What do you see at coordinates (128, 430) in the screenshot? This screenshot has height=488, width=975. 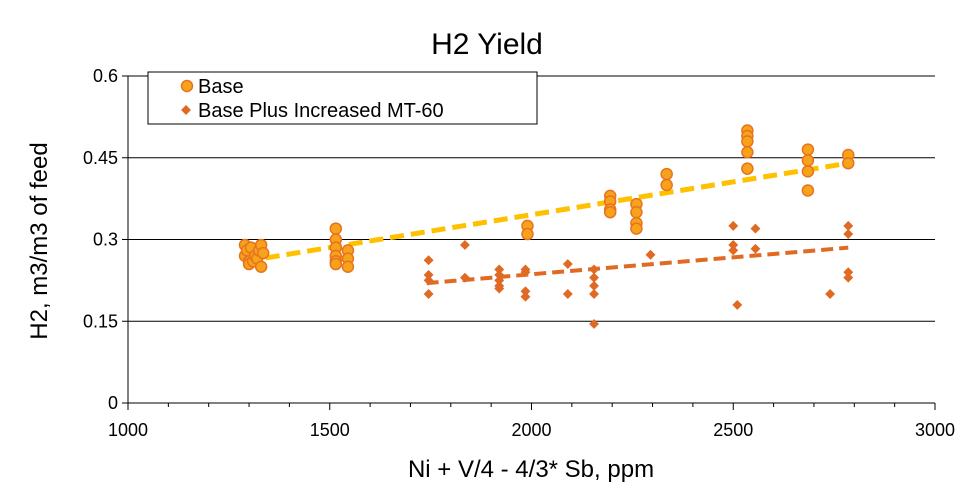 I see `x-tick-label: 1000` at bounding box center [128, 430].